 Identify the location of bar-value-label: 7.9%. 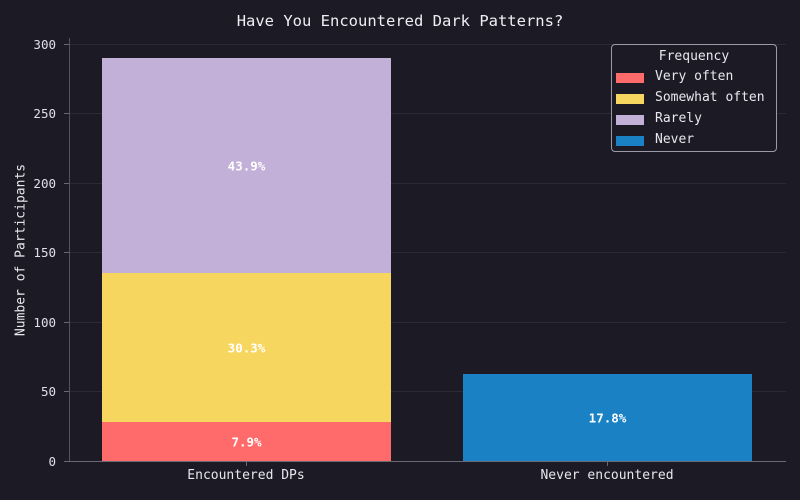
(246, 441).